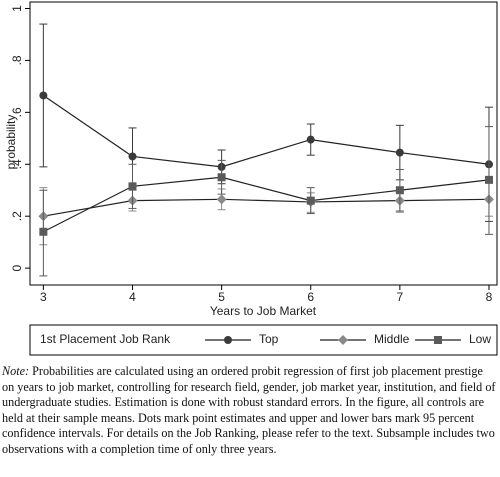  I want to click on x-axis-label: Years to Job Market, so click(263, 311).